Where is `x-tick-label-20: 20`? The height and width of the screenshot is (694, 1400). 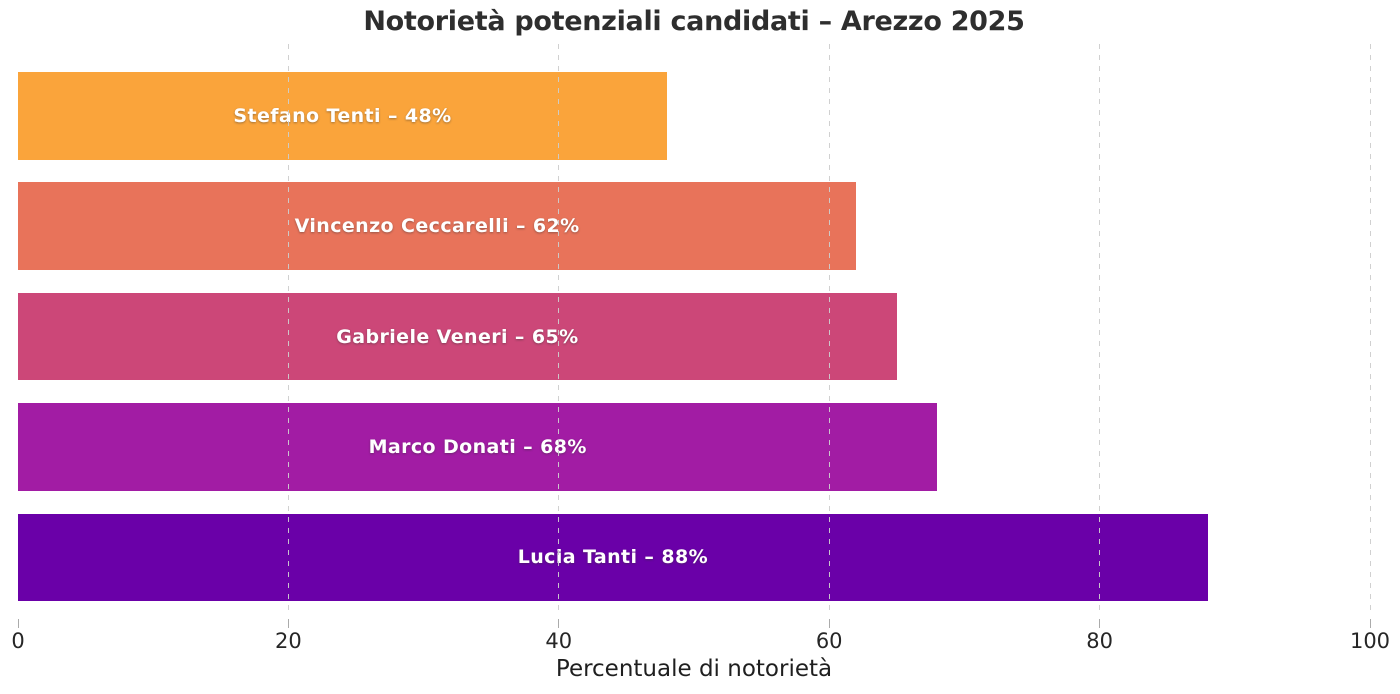
x-tick-label-20: 20 is located at coordinates (288, 641).